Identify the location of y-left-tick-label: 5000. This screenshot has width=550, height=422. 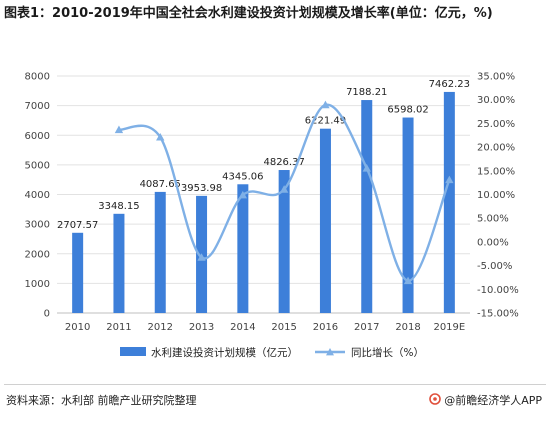
(37, 165).